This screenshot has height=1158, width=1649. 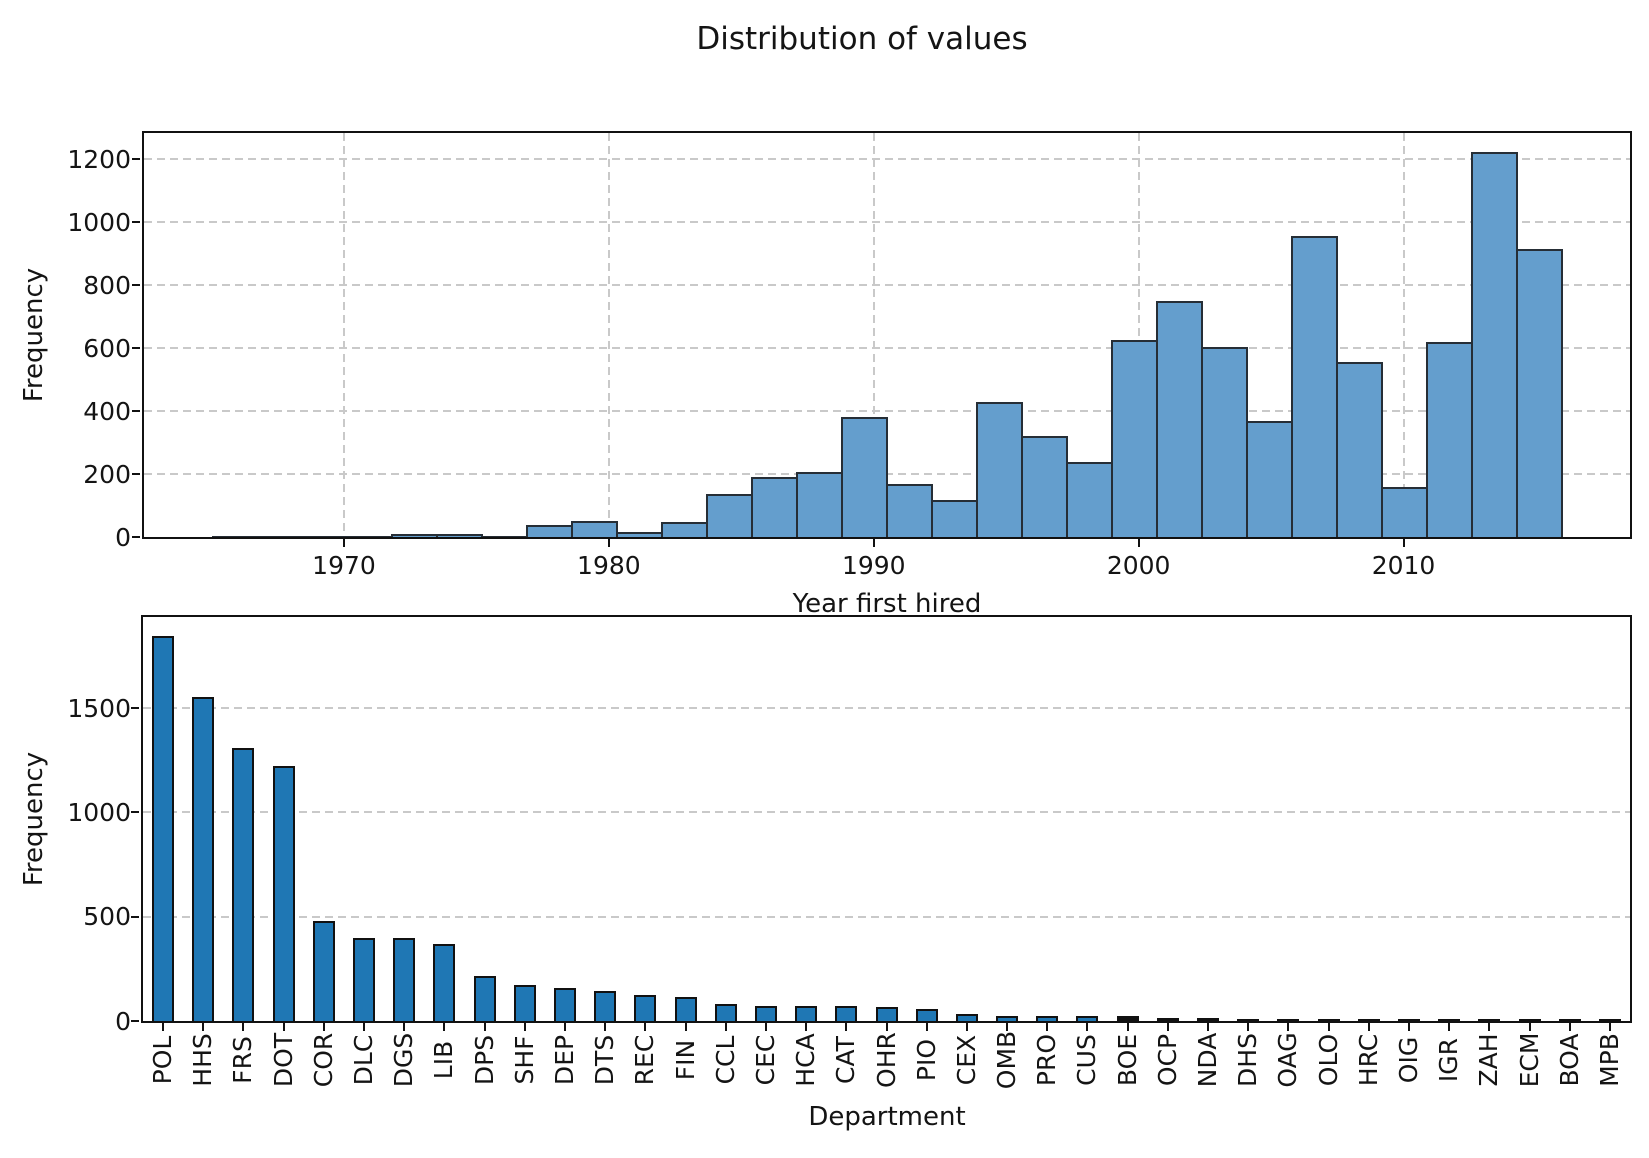 I want to click on x-tick-label: 1970, so click(x=344, y=565).